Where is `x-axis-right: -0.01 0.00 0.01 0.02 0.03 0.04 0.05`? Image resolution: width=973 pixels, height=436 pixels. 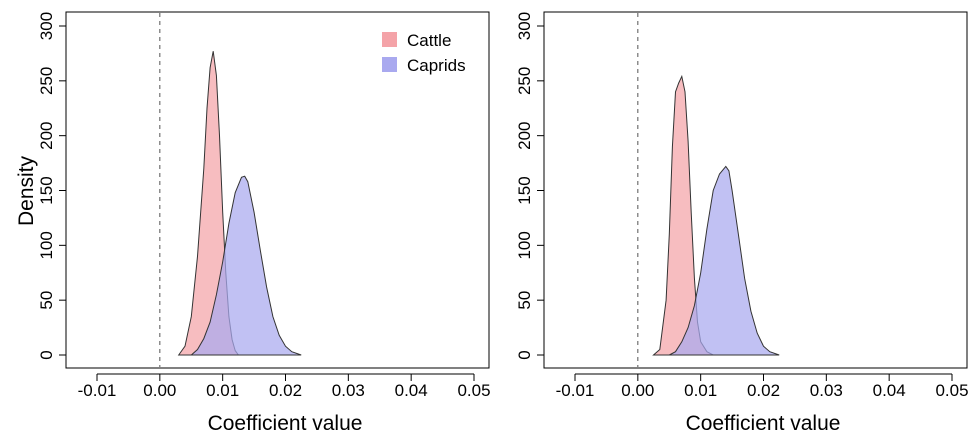 x-axis-right: -0.01 0.00 0.01 0.02 0.03 0.04 0.05 is located at coordinates (762, 386).